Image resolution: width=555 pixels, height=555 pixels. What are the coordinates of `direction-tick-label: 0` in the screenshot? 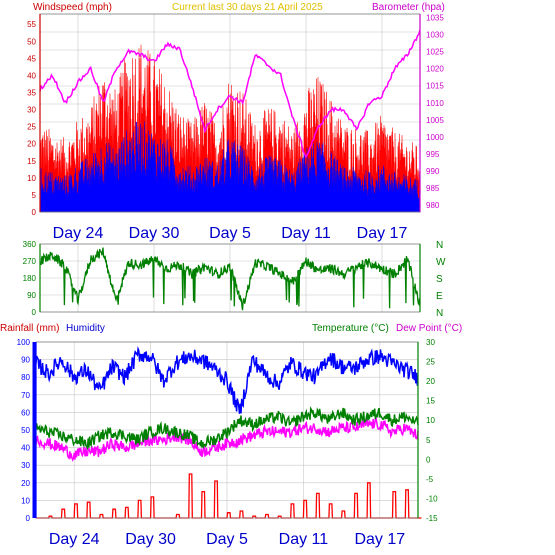 It's located at (34, 312).